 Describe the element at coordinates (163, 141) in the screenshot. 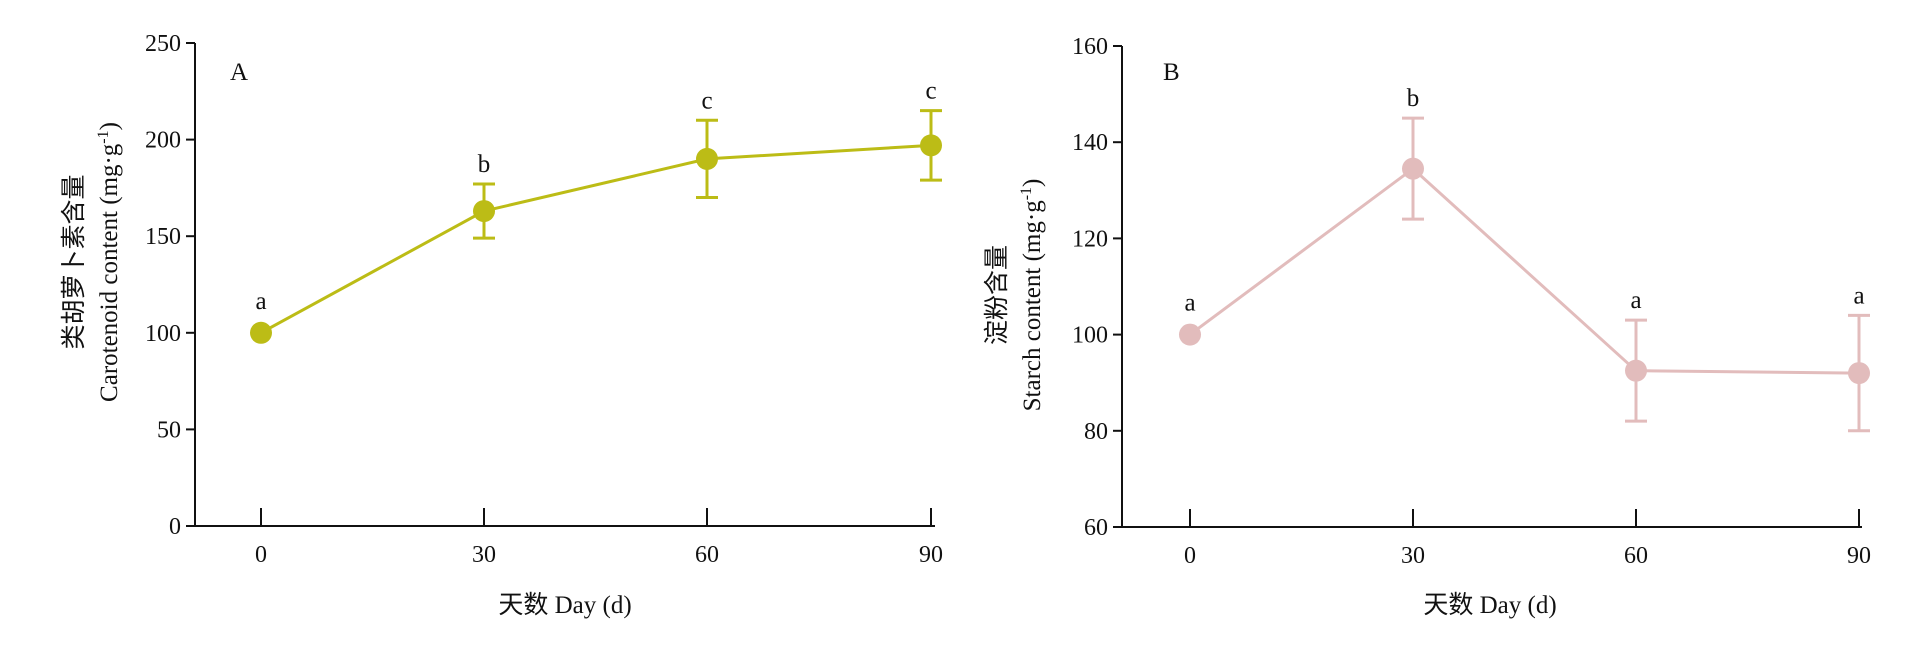

I see `panel-a-y-tick-label: 200` at that location.